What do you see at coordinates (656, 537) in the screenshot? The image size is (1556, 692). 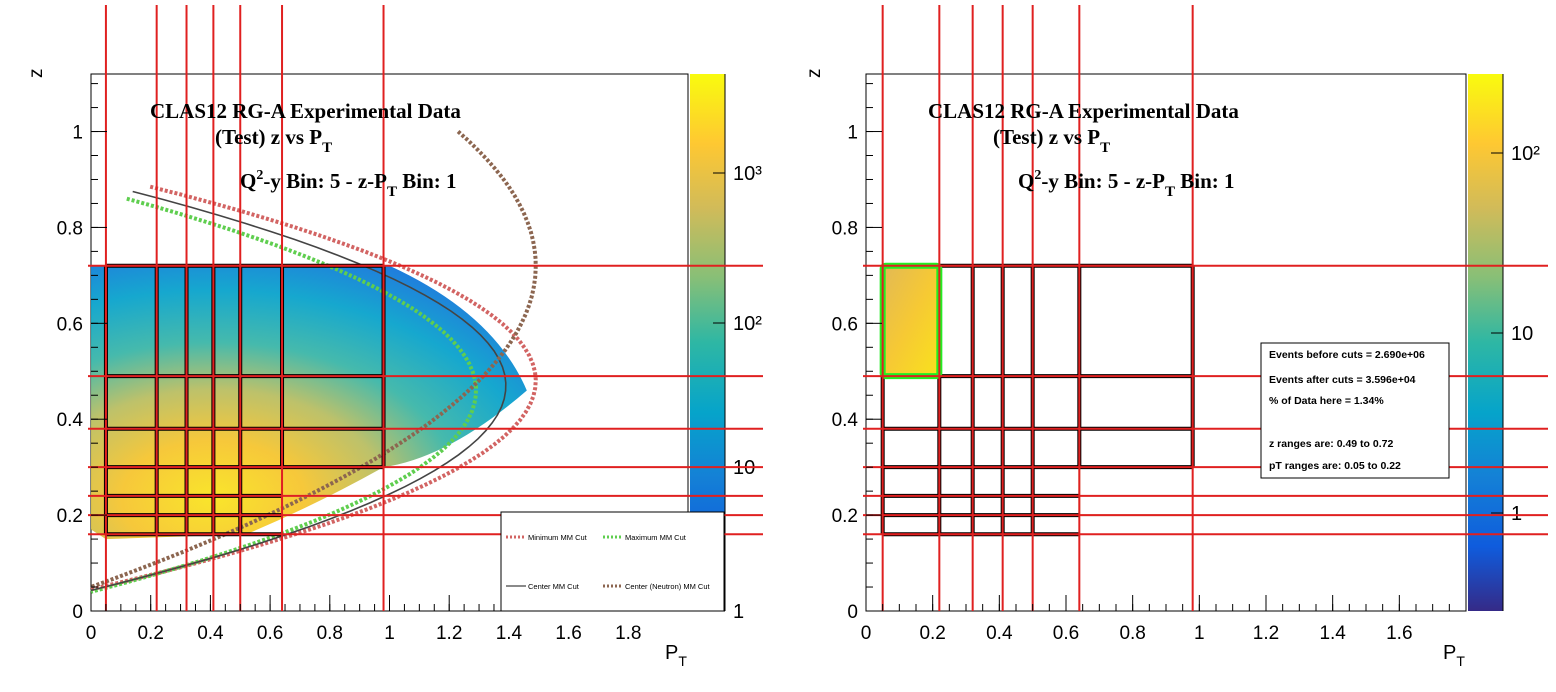 I see `legend-label: Maximum MM Cut` at bounding box center [656, 537].